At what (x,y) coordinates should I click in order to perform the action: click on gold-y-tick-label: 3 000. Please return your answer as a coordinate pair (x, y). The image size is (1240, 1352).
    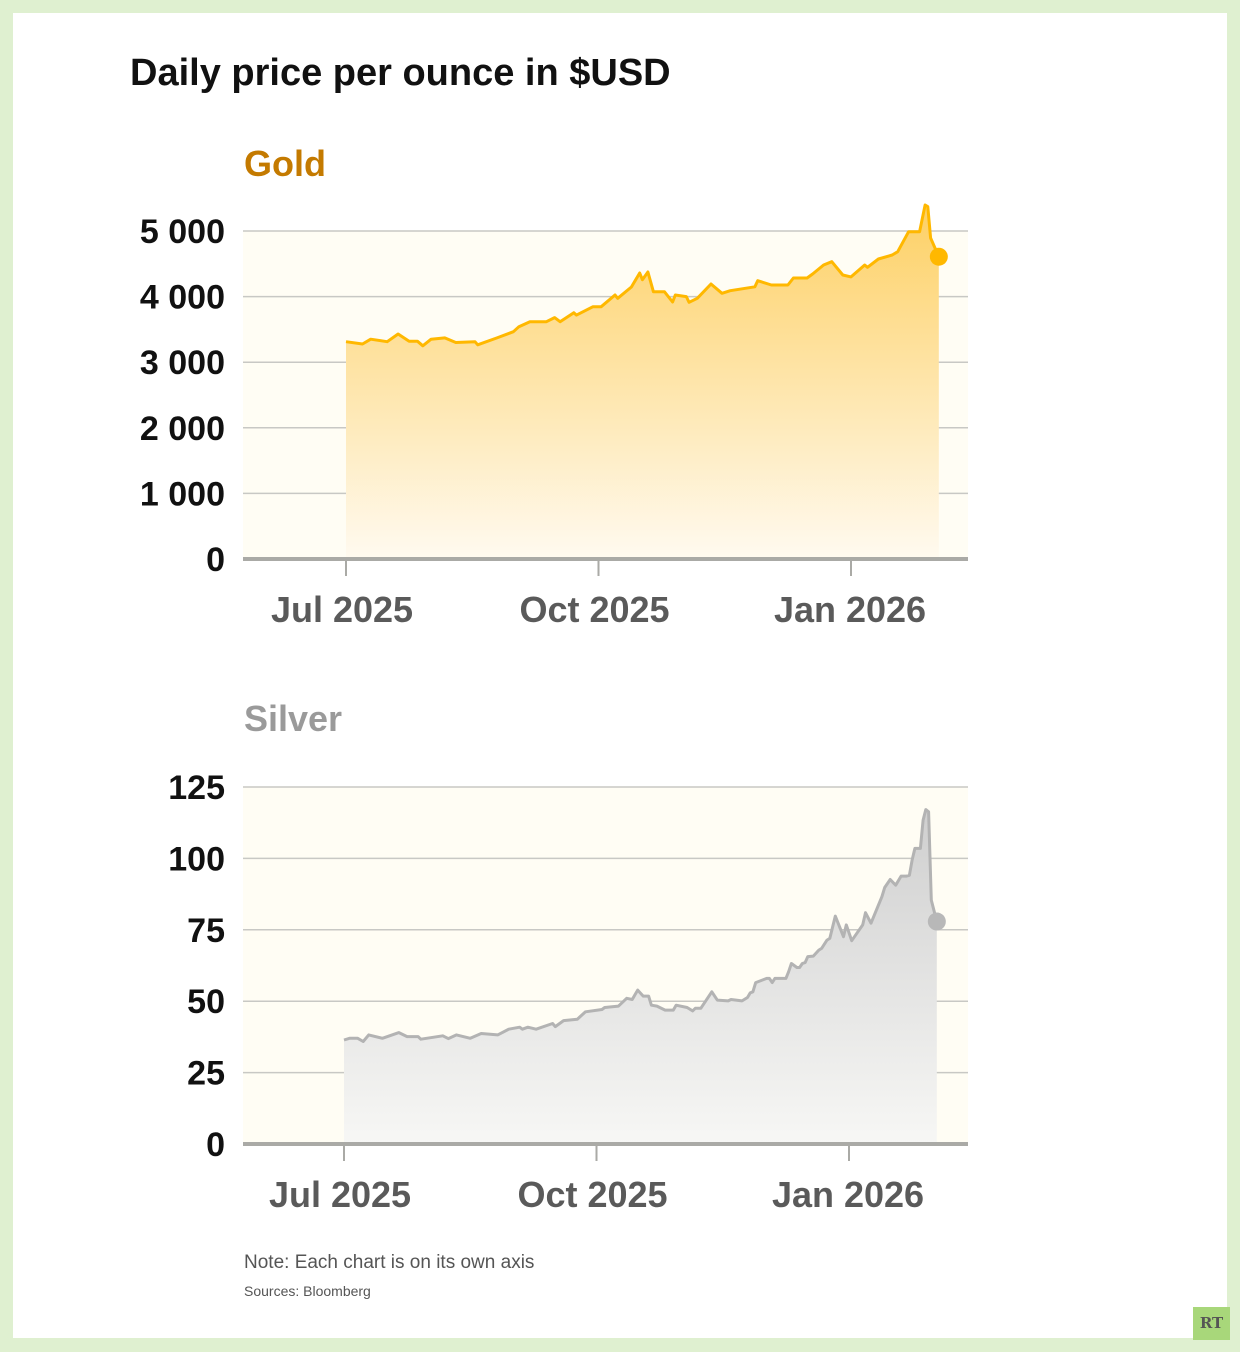
    Looking at the image, I should click on (182, 363).